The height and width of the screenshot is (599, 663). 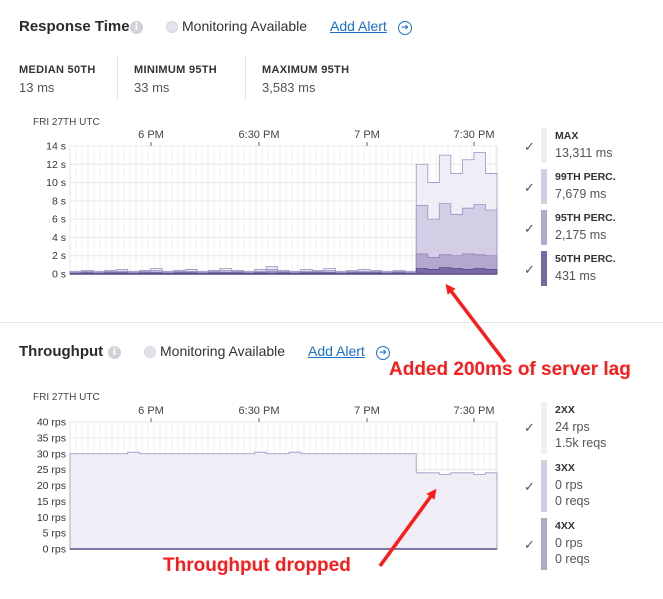 I want to click on tp-y-tick-label: 15 rps, so click(x=51, y=502).